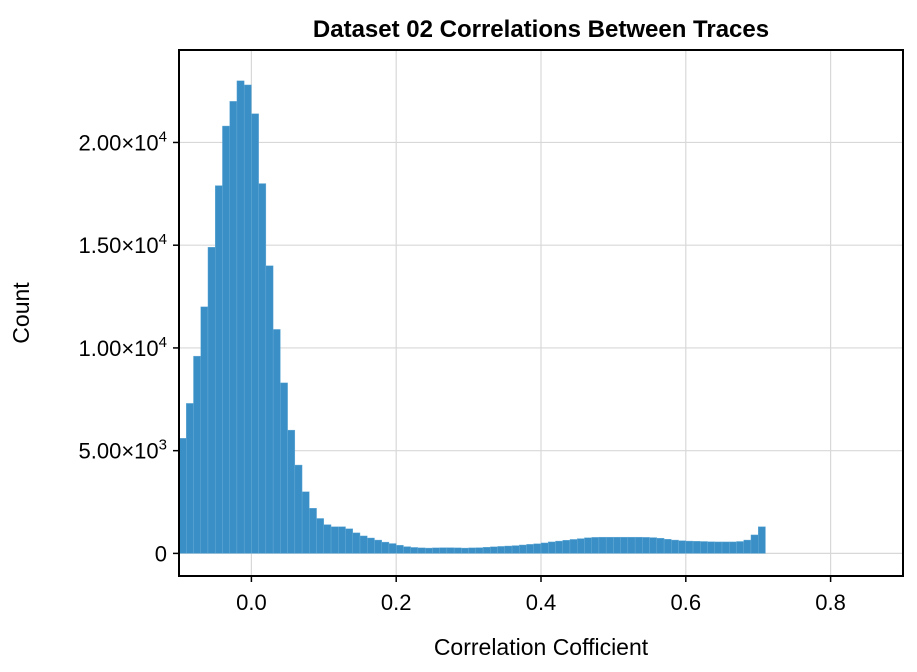 The width and height of the screenshot is (917, 672). Describe the element at coordinates (161, 553) in the screenshot. I see `y-tick-label: 0` at that location.